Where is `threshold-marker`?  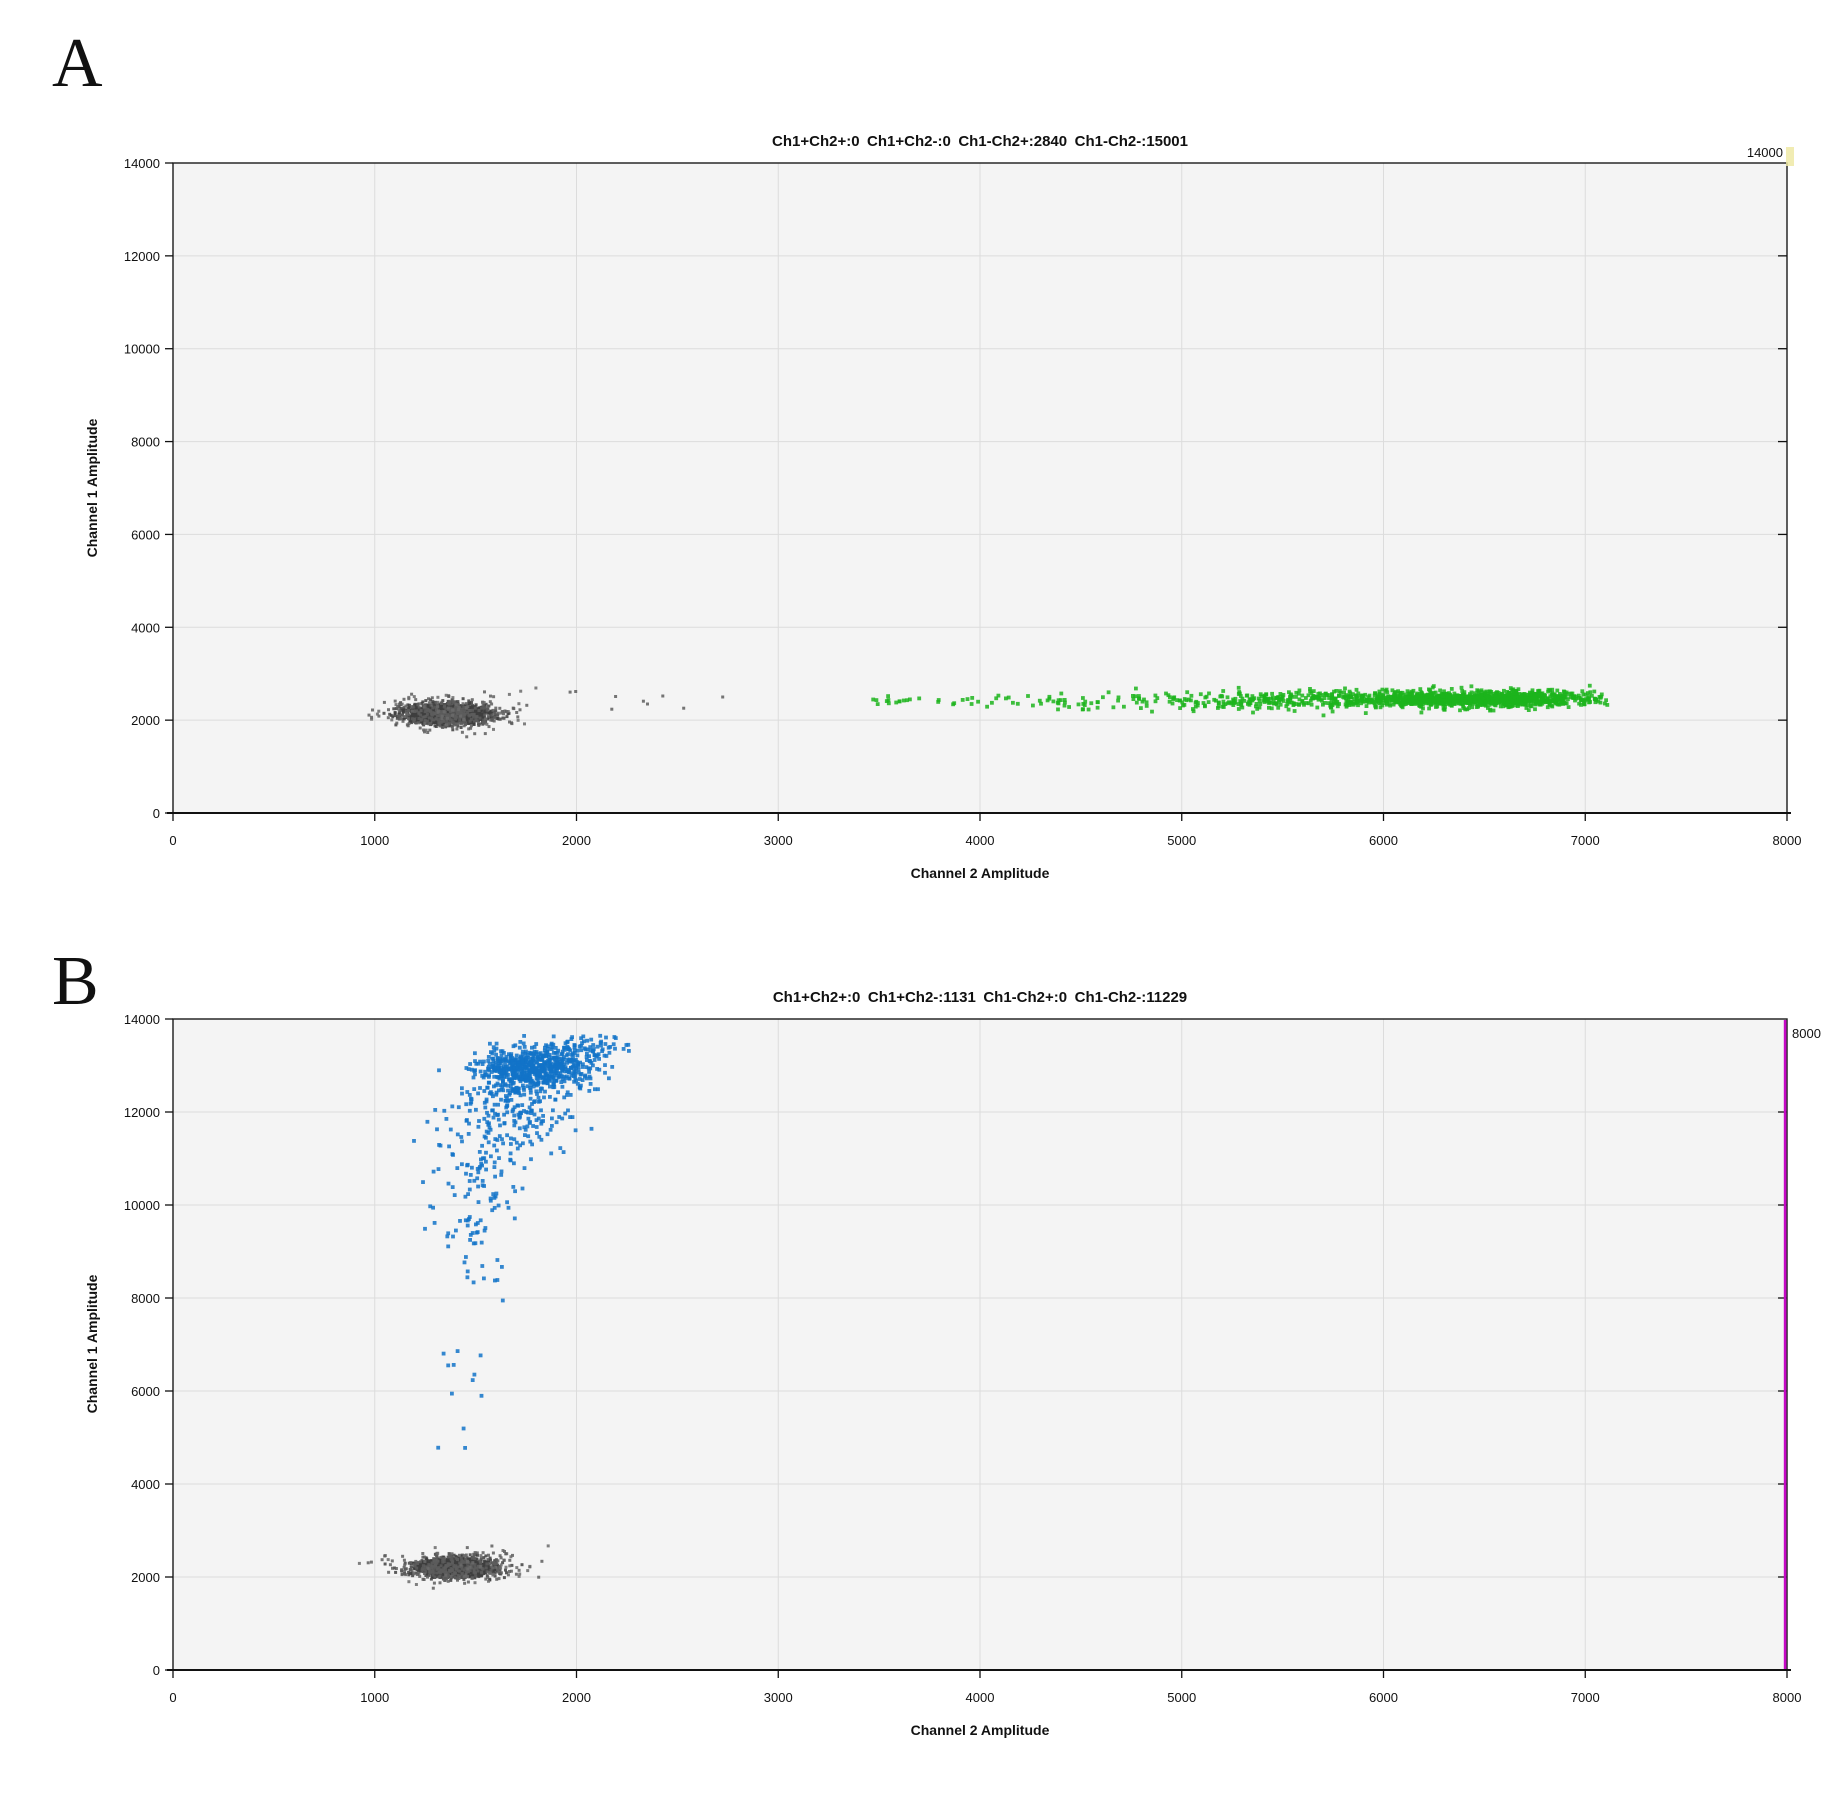
threshold-marker is located at coordinates (1790, 156).